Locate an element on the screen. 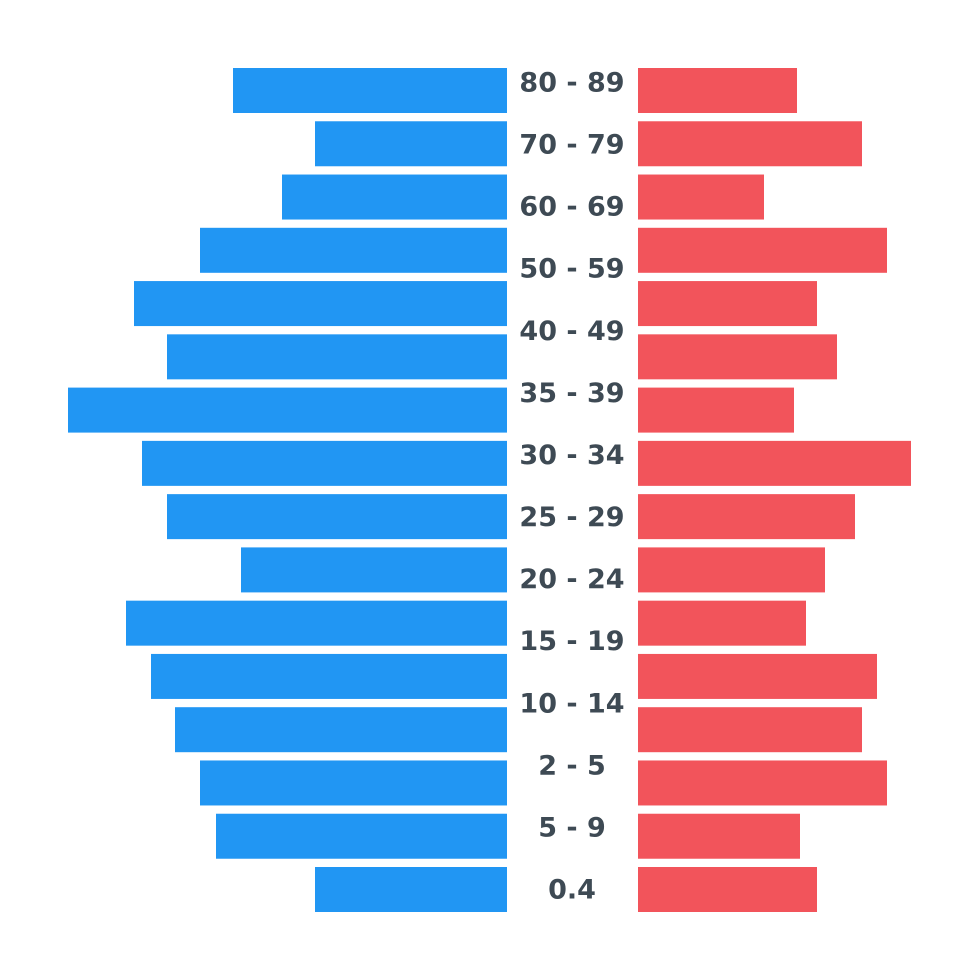  age-label: 35 - 39 is located at coordinates (571, 393).